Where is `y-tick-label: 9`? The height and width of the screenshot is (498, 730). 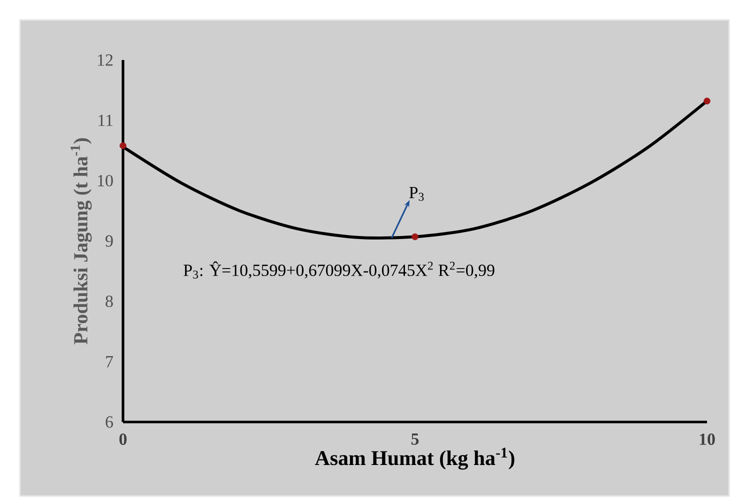 y-tick-label: 9 is located at coordinates (109, 241).